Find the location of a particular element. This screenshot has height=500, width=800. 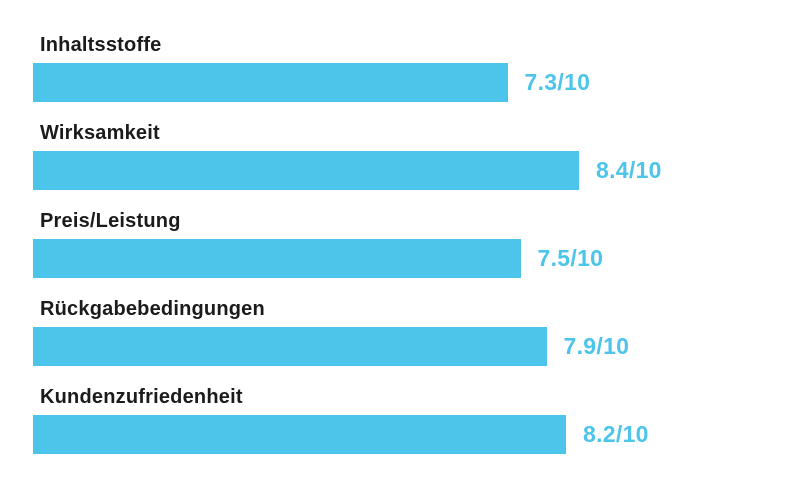

rating-row: Wirksamkeit 8.4/10 is located at coordinates (416, 155).